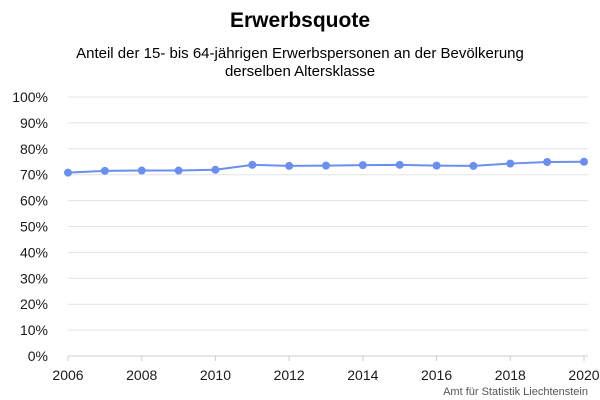 This screenshot has width=600, height=400. Describe the element at coordinates (67, 375) in the screenshot. I see `x-tick-label: 2006` at that location.